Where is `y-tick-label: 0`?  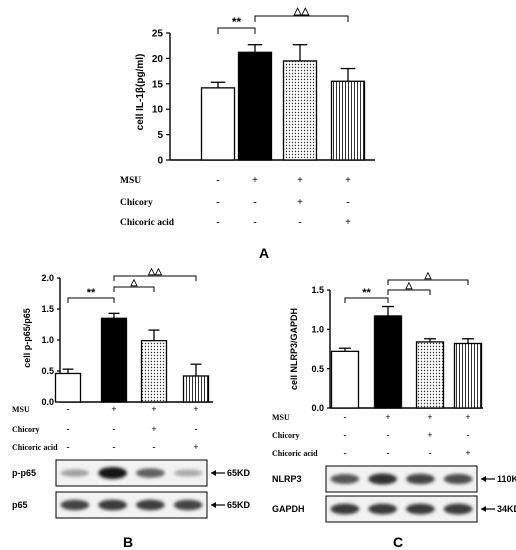 y-tick-label: 0 is located at coordinates (160, 161).